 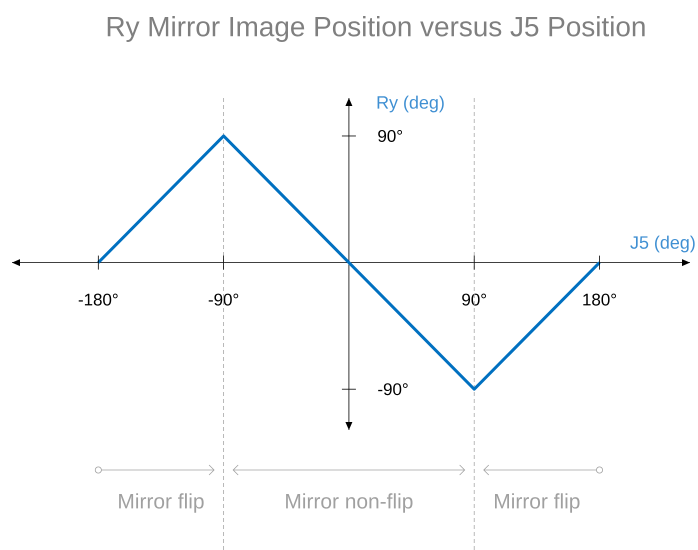 What do you see at coordinates (98, 300) in the screenshot?
I see `x-tick-label: -180°` at bounding box center [98, 300].